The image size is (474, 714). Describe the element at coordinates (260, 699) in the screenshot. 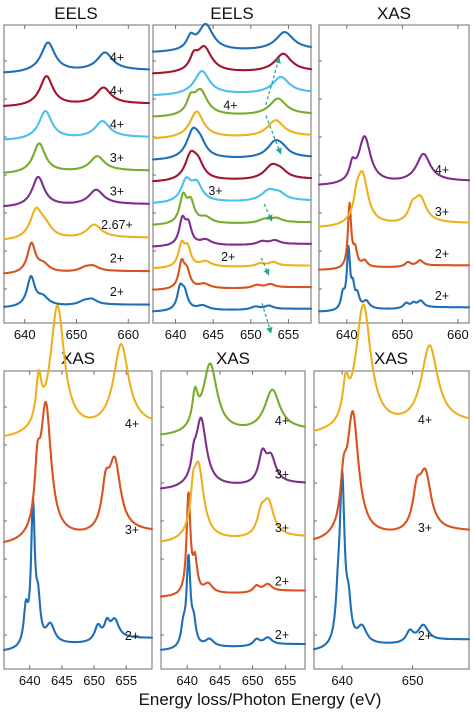

I see `x-axis-label: Energy loss/Photon Energy (eV)` at that location.